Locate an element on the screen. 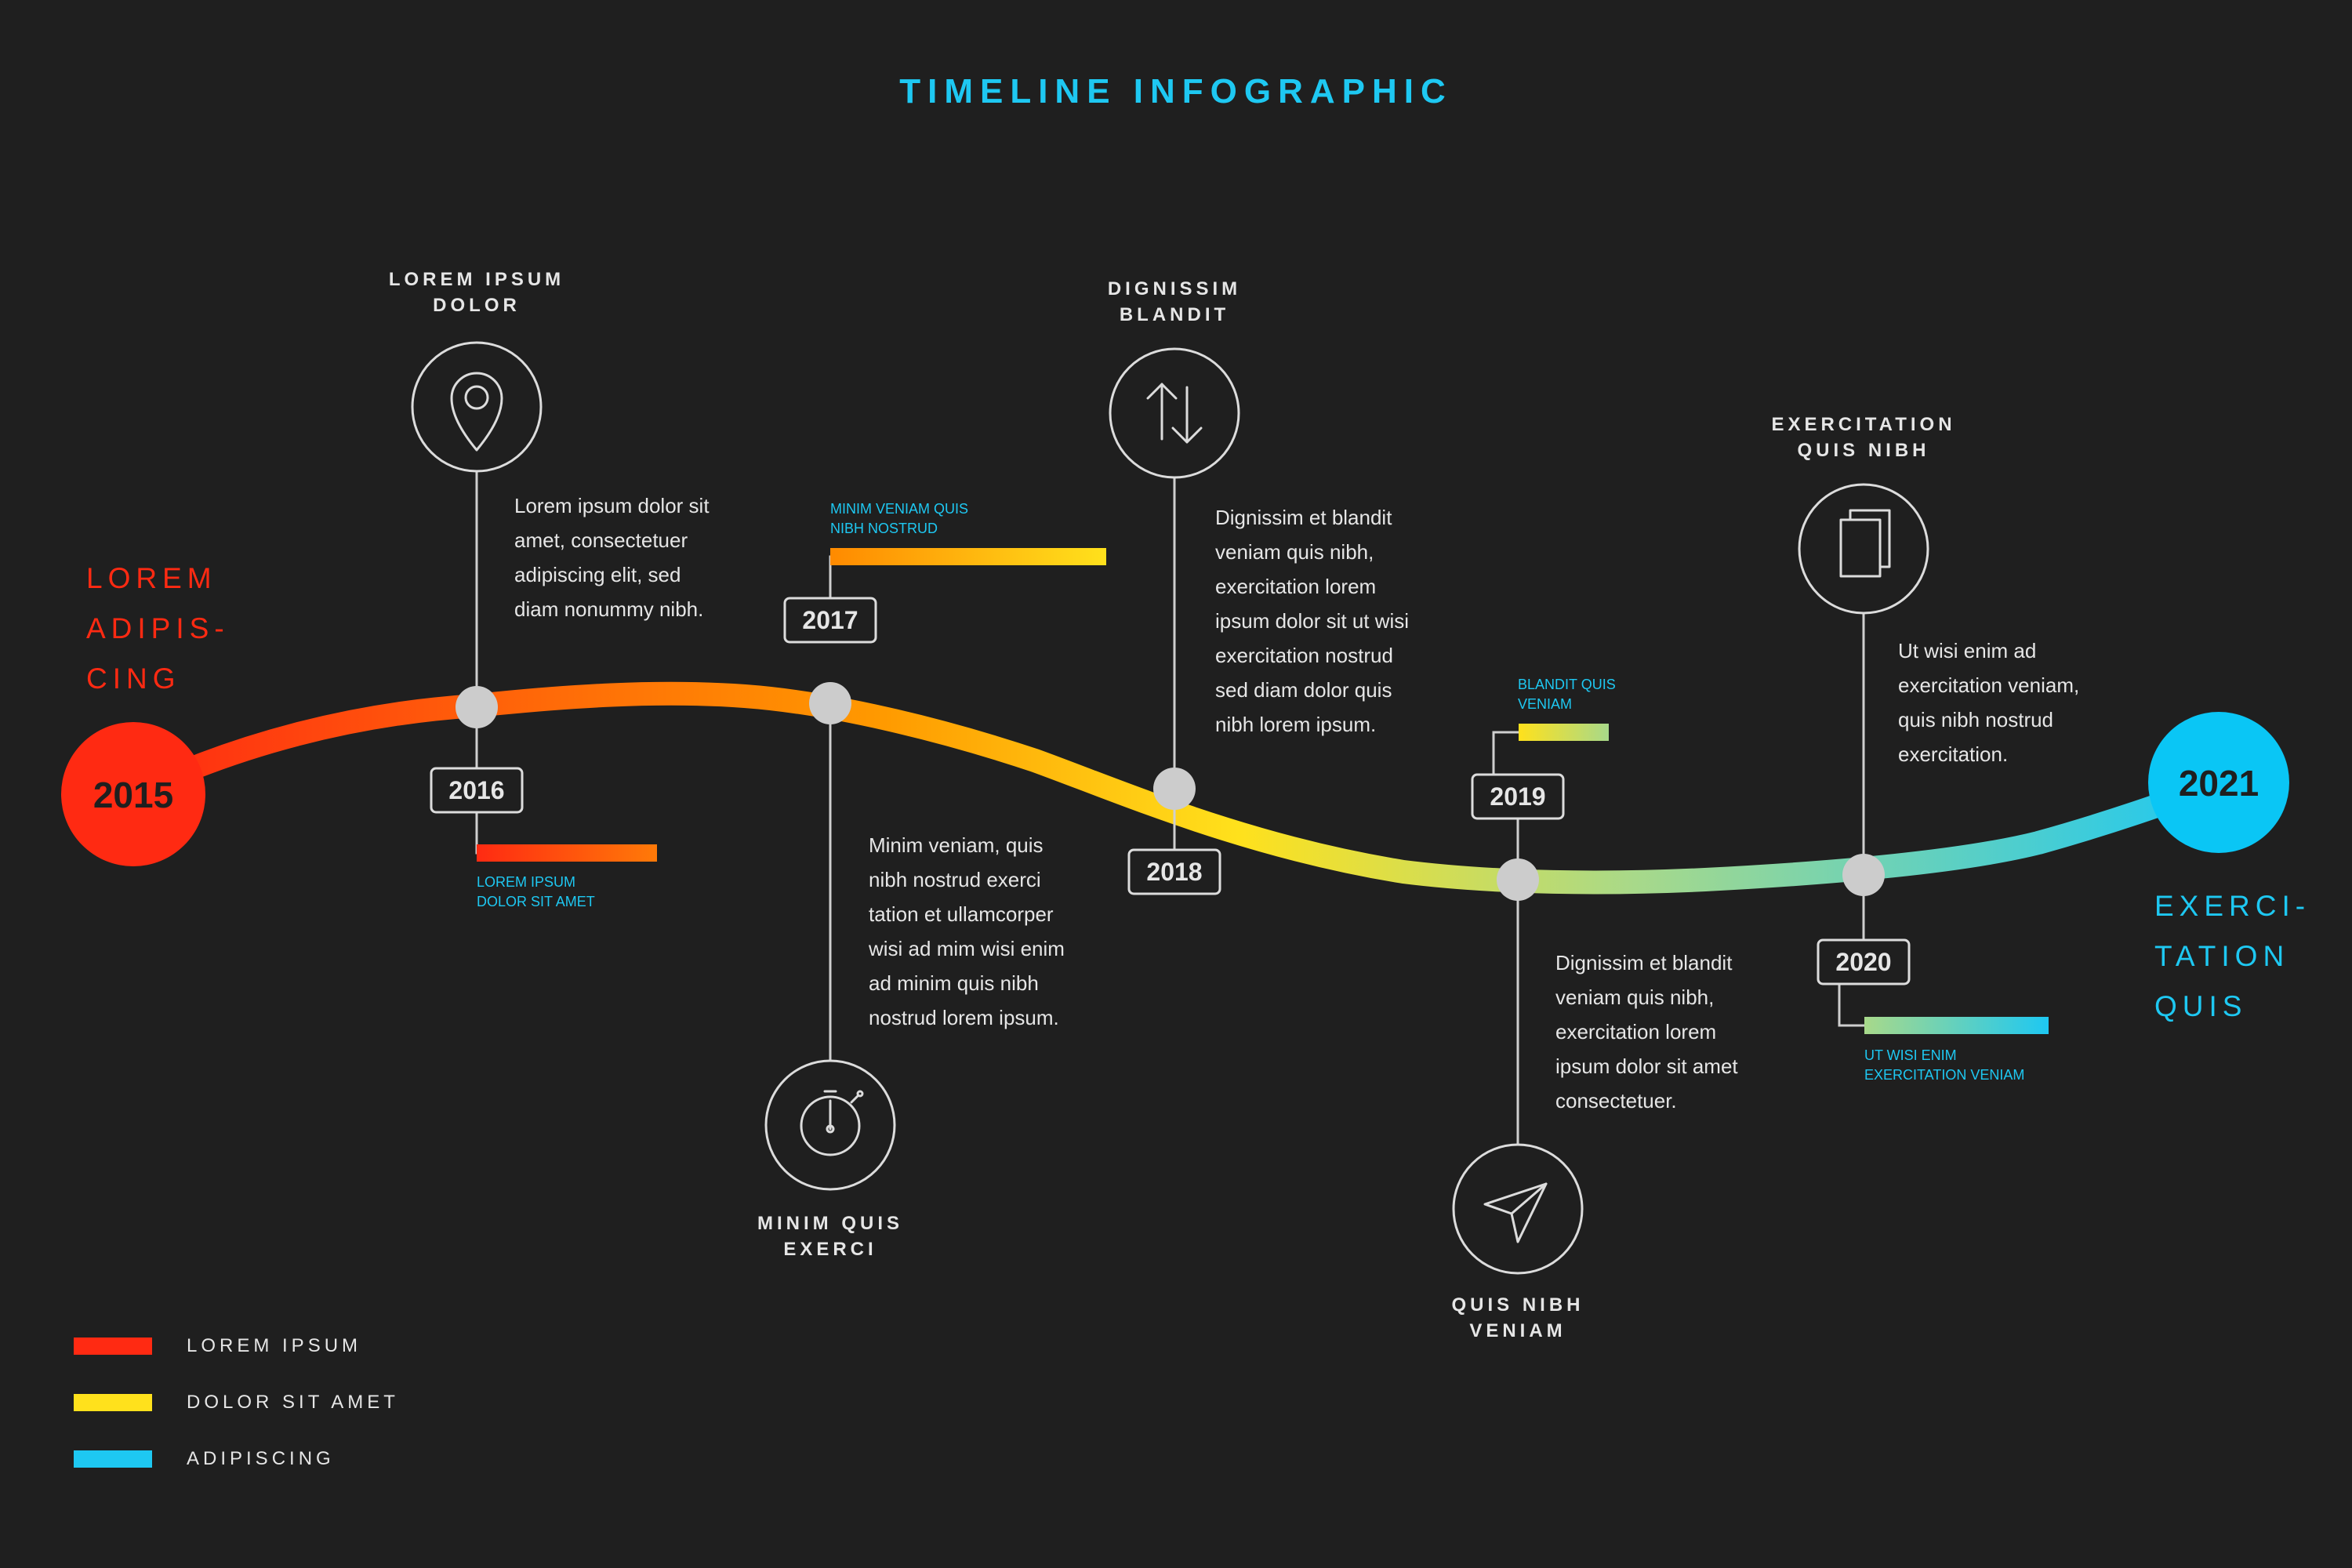  caption-line: MINIM VENIAM QUIS is located at coordinates (899, 509).